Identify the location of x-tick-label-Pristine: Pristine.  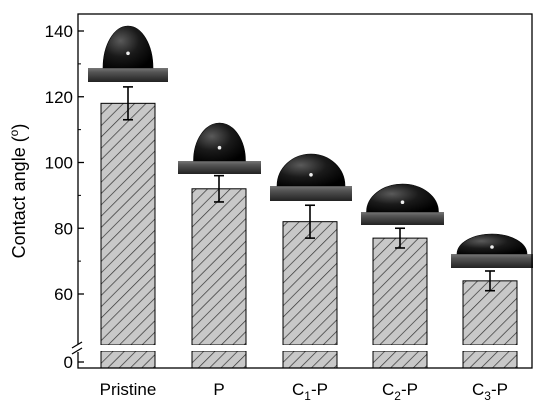
(128, 389).